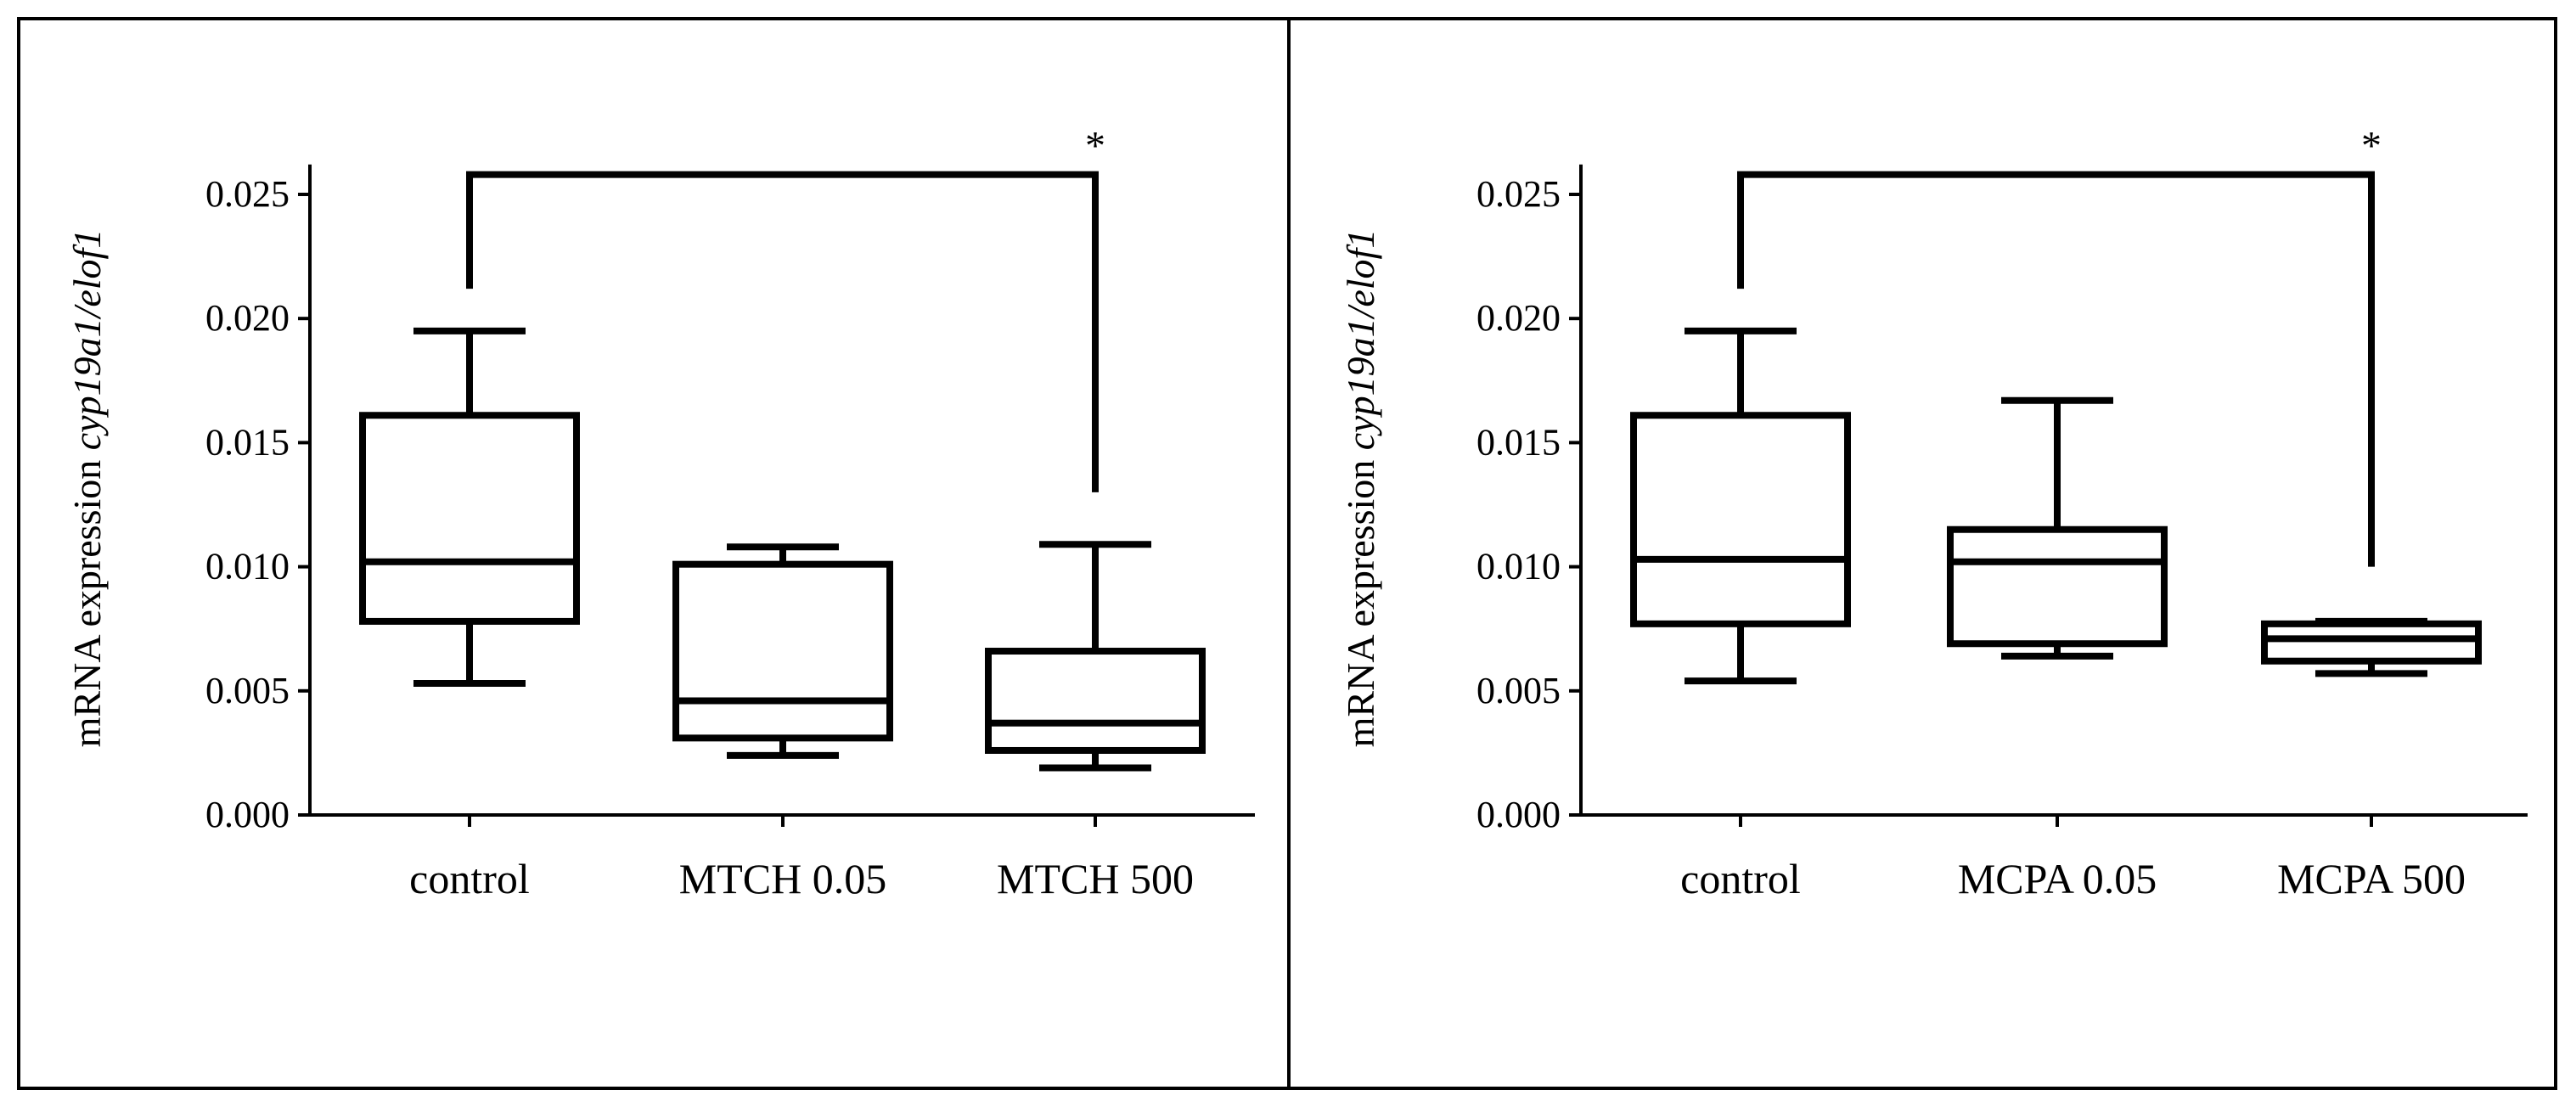 This screenshot has width=2576, height=1107. What do you see at coordinates (782, 879) in the screenshot?
I see `x-category-label: MTCH 0.05` at bounding box center [782, 879].